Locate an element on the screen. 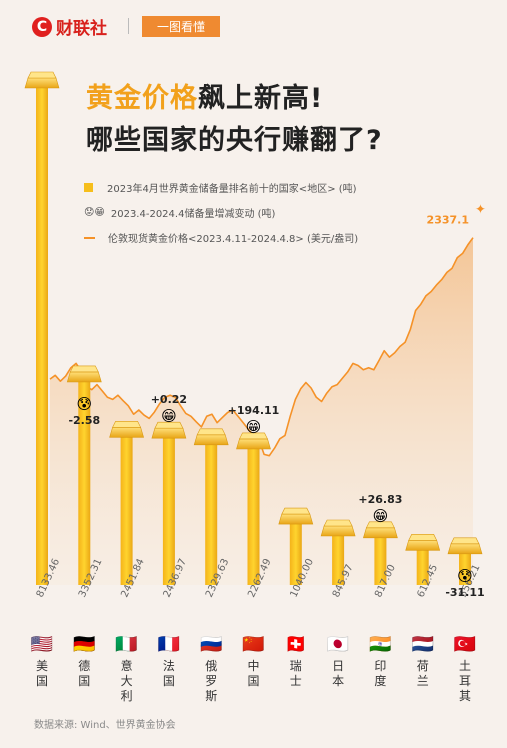  flag-icon: 🇷🇺 is located at coordinates (211, 644).